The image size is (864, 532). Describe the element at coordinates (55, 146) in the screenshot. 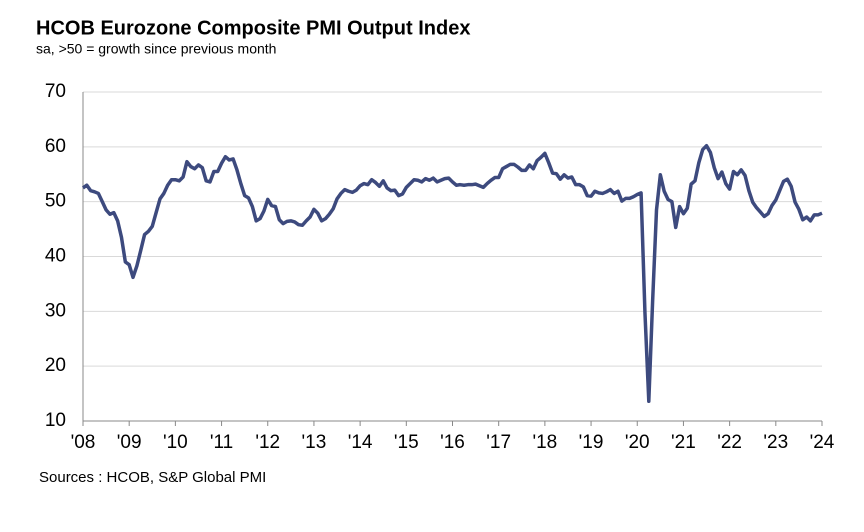

I see `y-tick-label: 60` at that location.